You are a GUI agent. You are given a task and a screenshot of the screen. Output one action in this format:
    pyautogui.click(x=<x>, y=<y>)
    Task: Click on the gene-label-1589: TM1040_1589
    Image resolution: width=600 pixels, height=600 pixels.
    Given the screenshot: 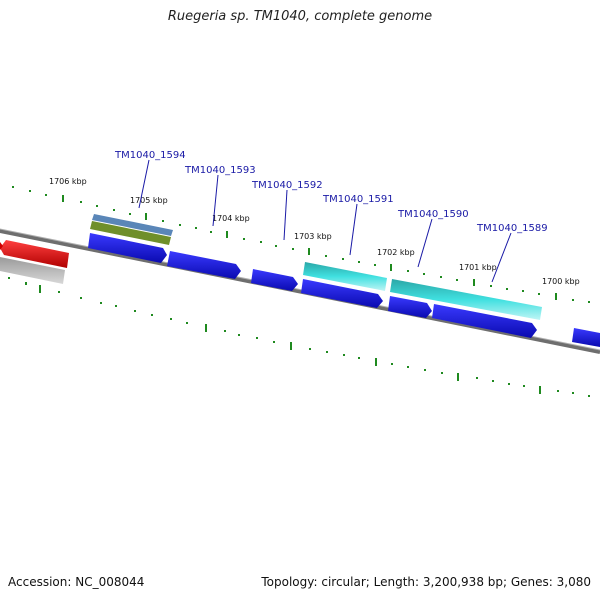 What is the action you would take?
    pyautogui.click(x=512, y=228)
    